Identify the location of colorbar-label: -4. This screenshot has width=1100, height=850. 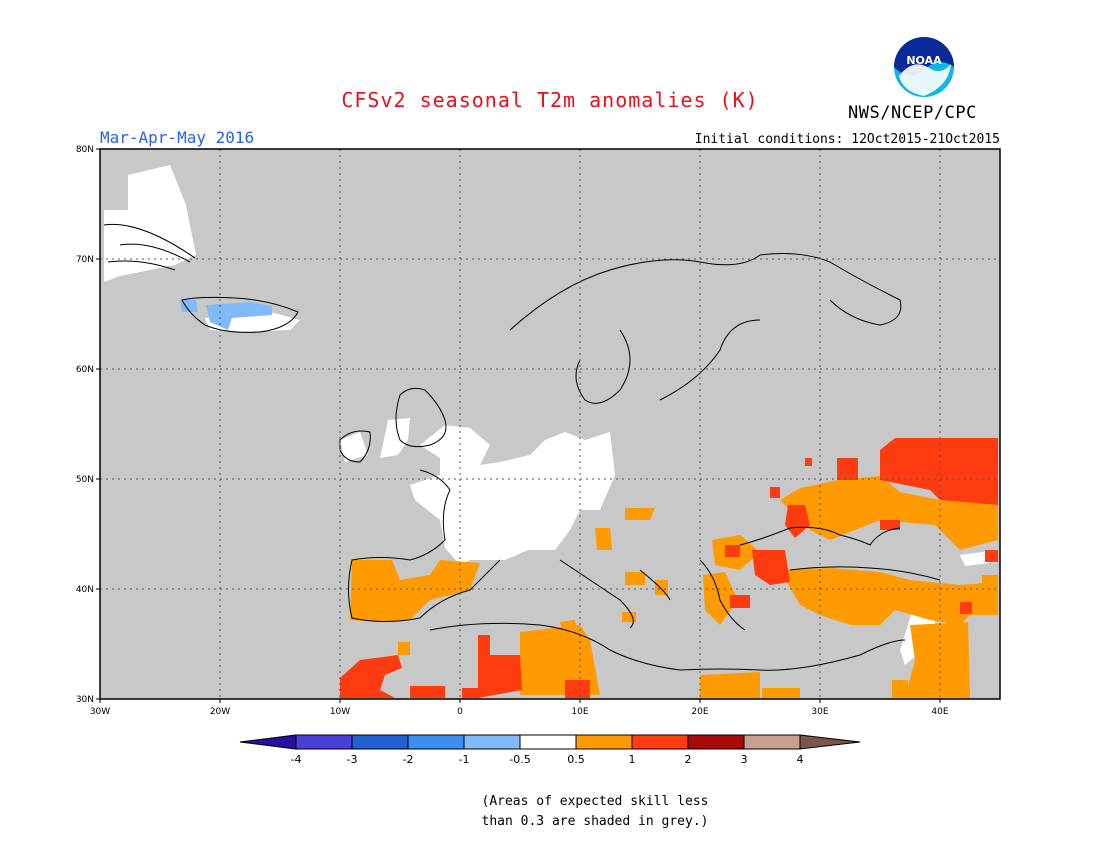
(296, 759).